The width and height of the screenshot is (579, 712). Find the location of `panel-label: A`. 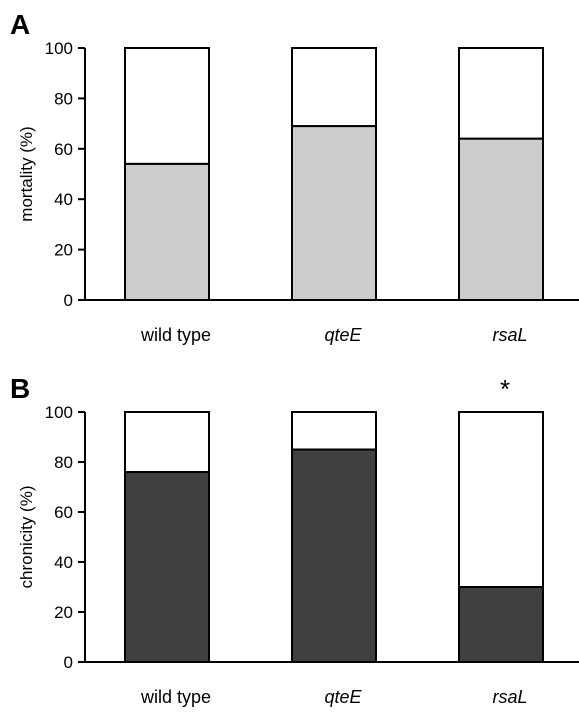

panel-label: A is located at coordinates (20, 24).